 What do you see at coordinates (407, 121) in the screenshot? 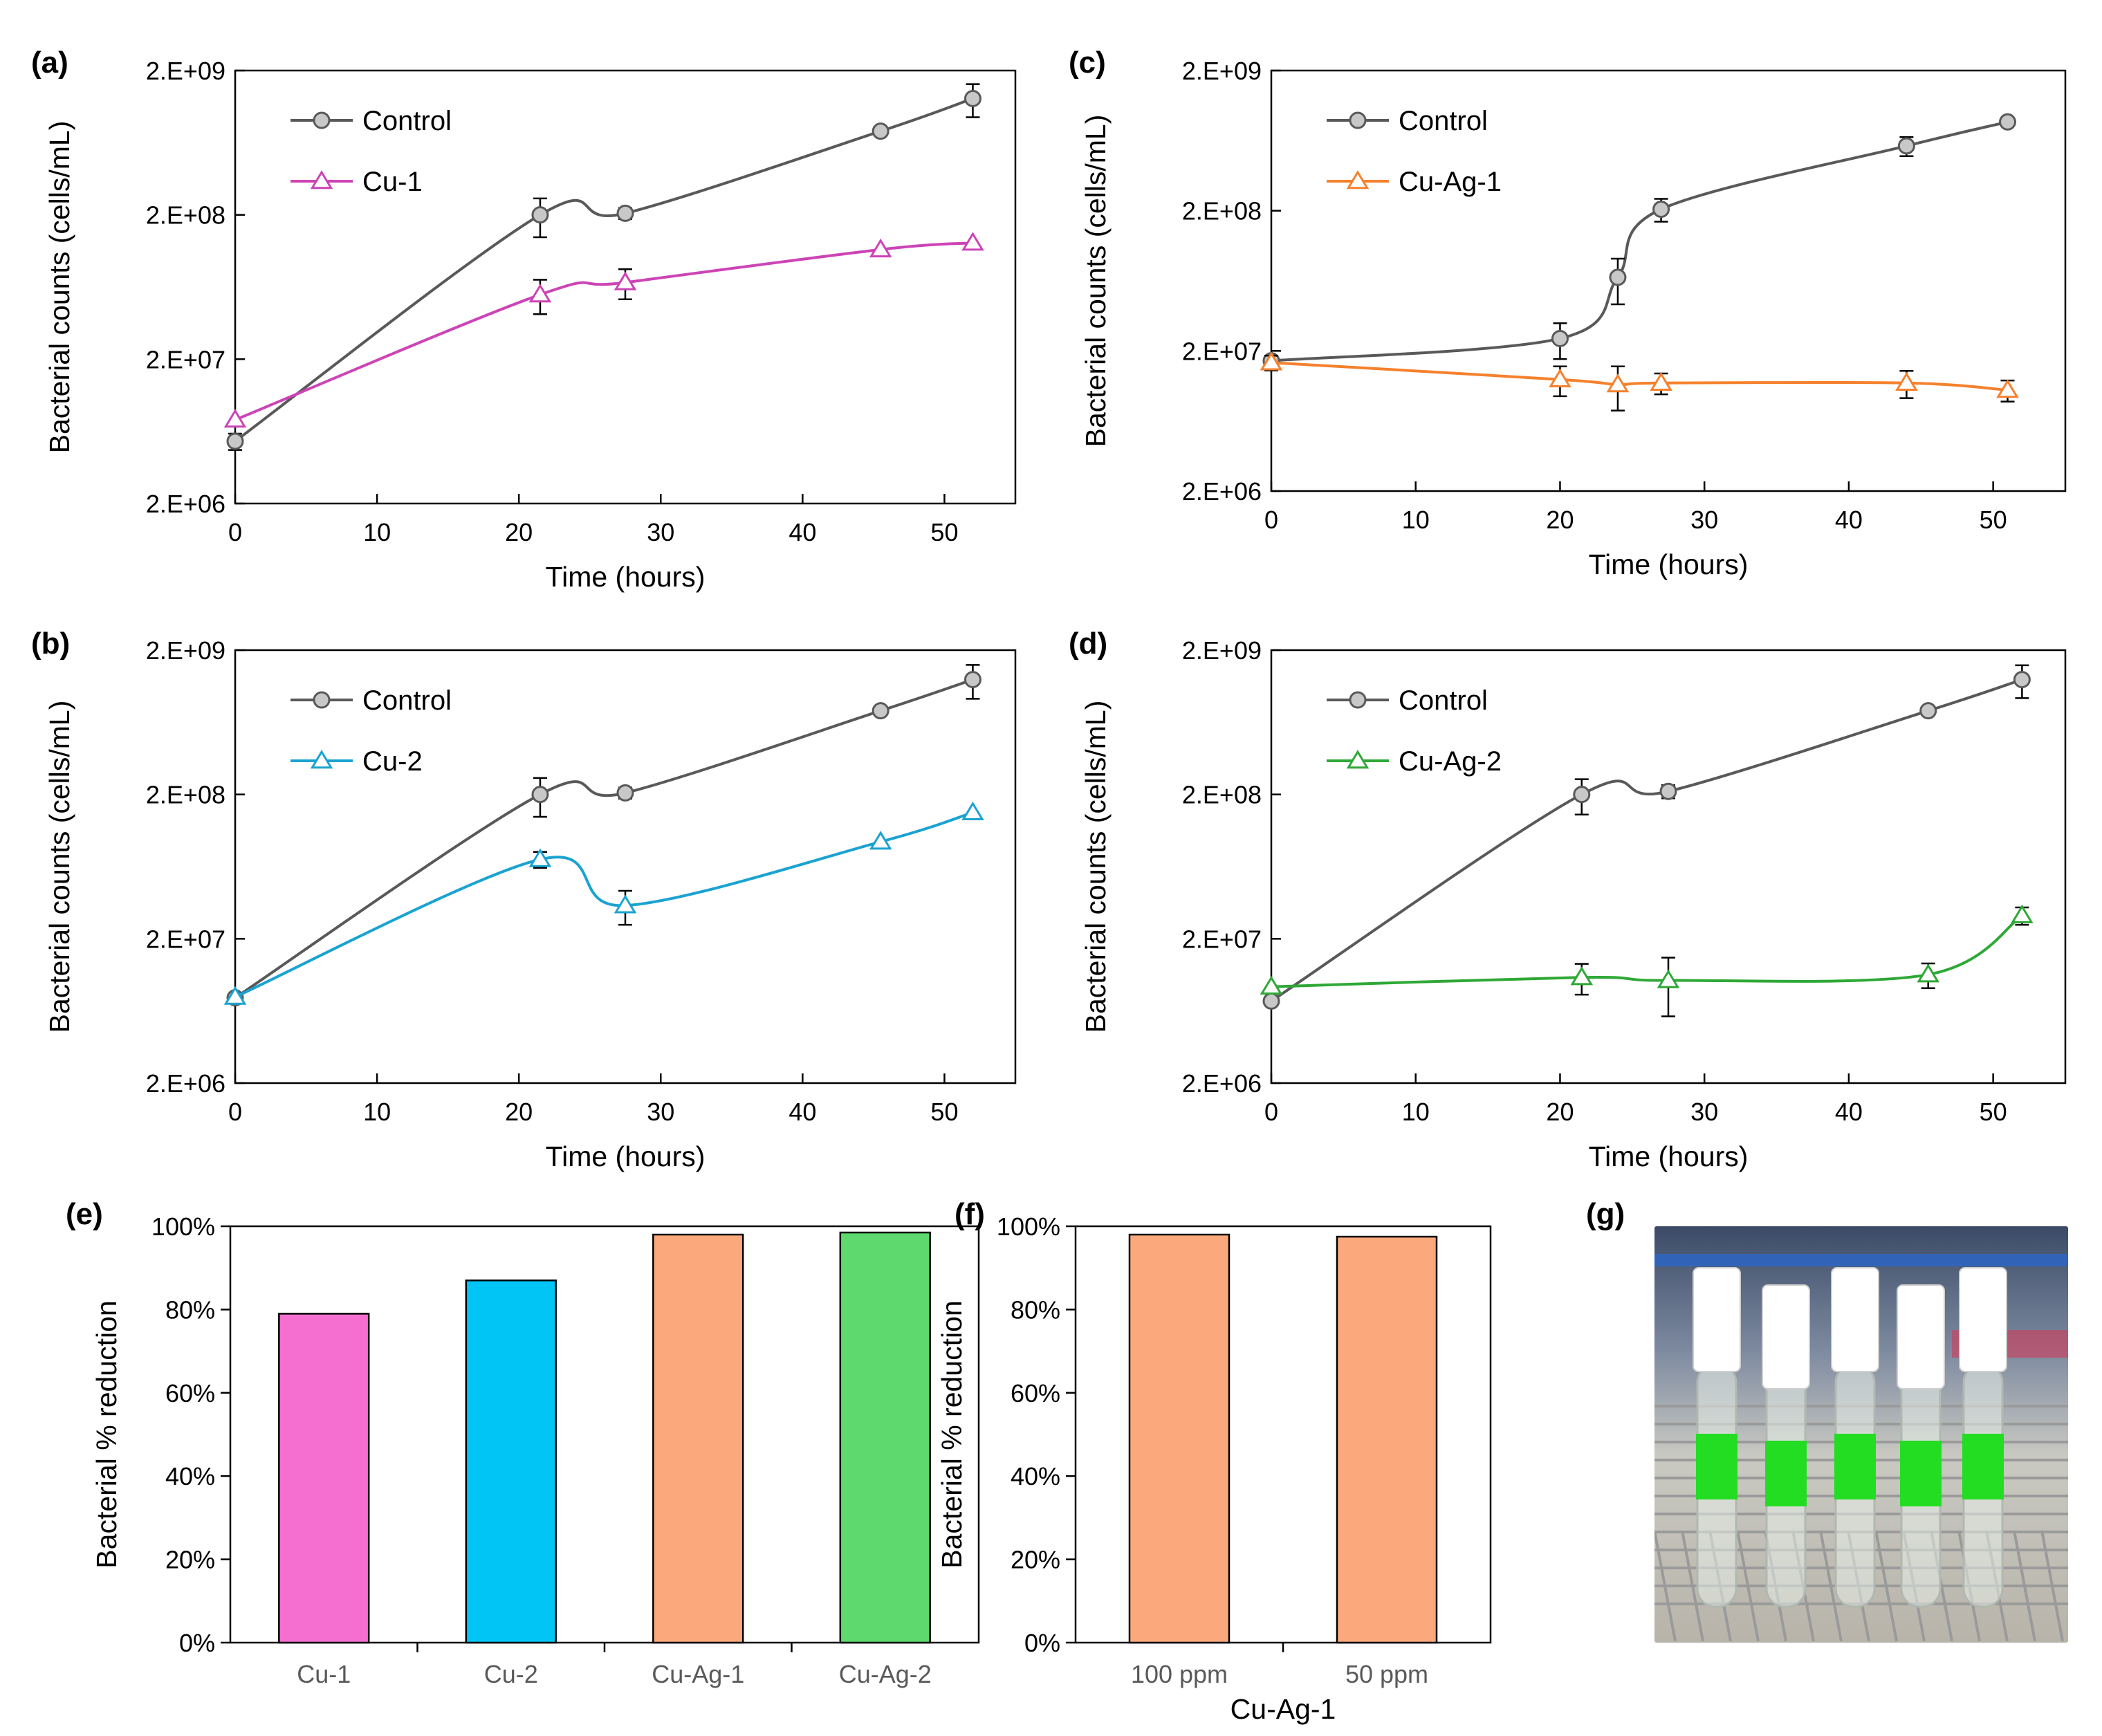
I see `legend-label: Control` at bounding box center [407, 121].